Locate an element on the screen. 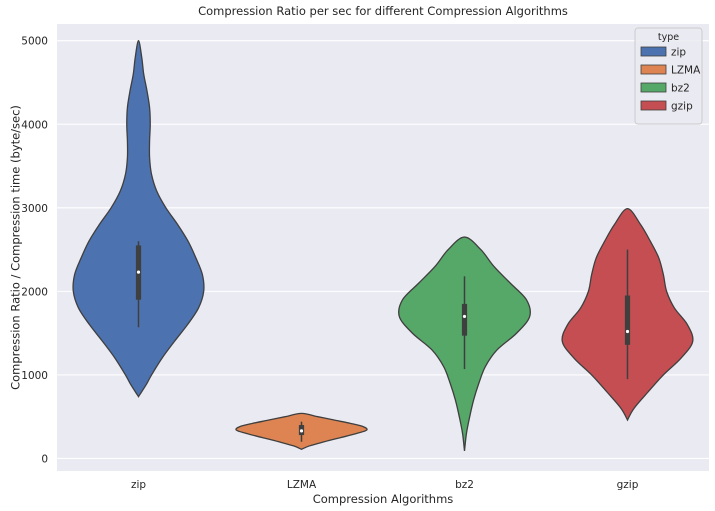  x-tick-label: LZMA is located at coordinates (302, 485).